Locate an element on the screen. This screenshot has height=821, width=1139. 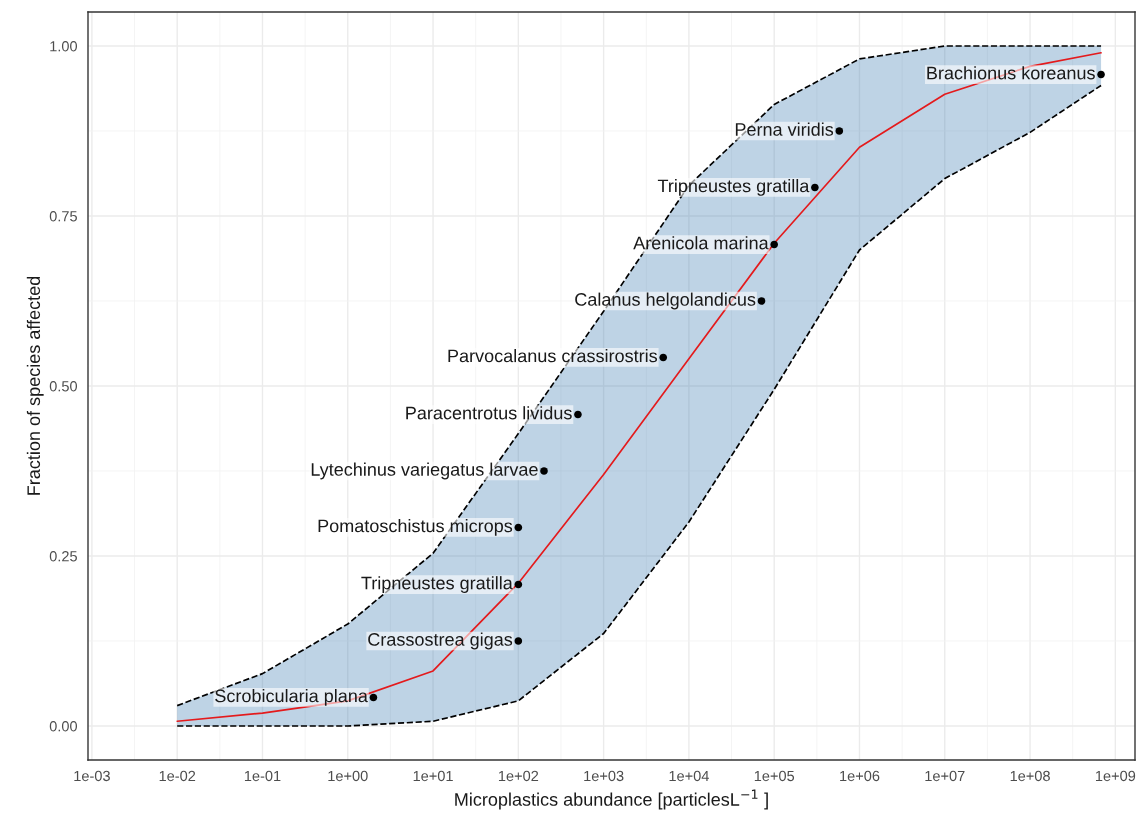
x-tick-label: 1e+09 is located at coordinates (1115, 776).